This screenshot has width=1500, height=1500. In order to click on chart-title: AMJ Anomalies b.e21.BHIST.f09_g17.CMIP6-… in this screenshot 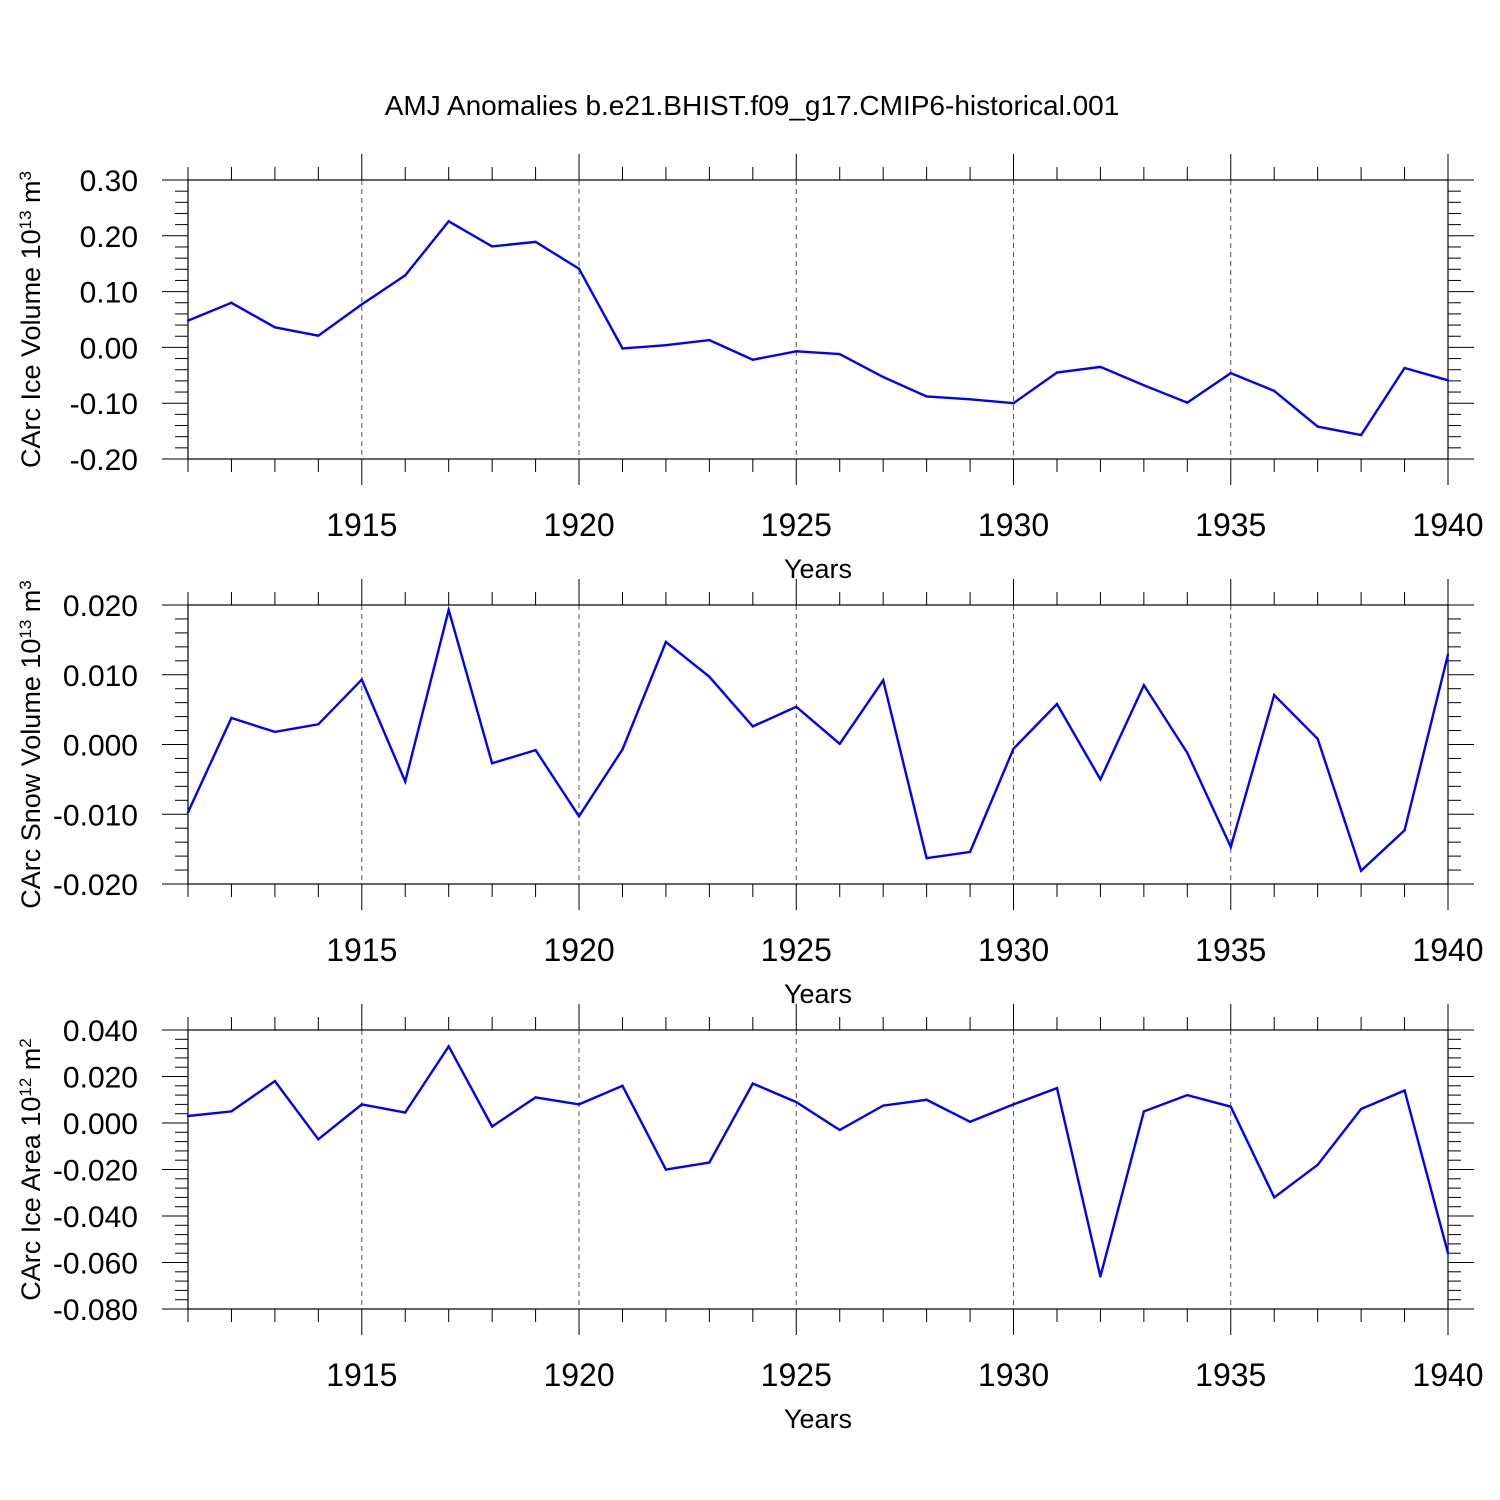, I will do `click(752, 105)`.